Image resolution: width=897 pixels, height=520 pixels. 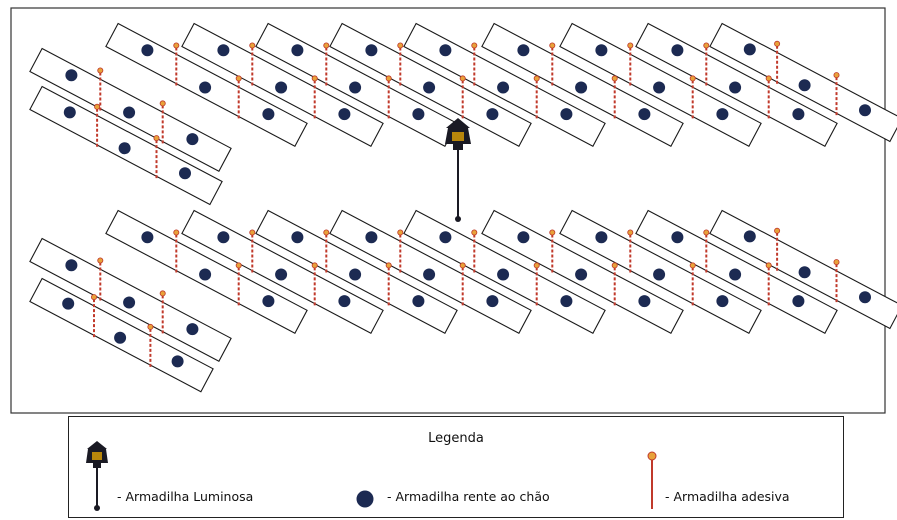 What do you see at coordinates (456, 438) in the screenshot?
I see `legend-title: Legenda` at bounding box center [456, 438].